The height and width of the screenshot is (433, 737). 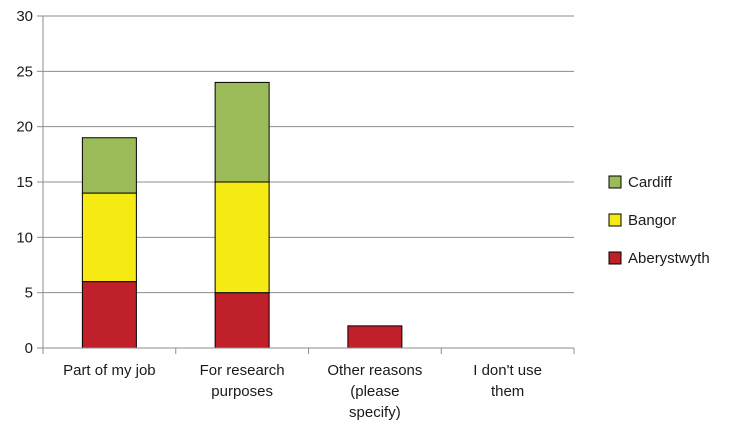 What do you see at coordinates (374, 391) in the screenshot?
I see `x-category-label: Other reasons (please specify)` at bounding box center [374, 391].